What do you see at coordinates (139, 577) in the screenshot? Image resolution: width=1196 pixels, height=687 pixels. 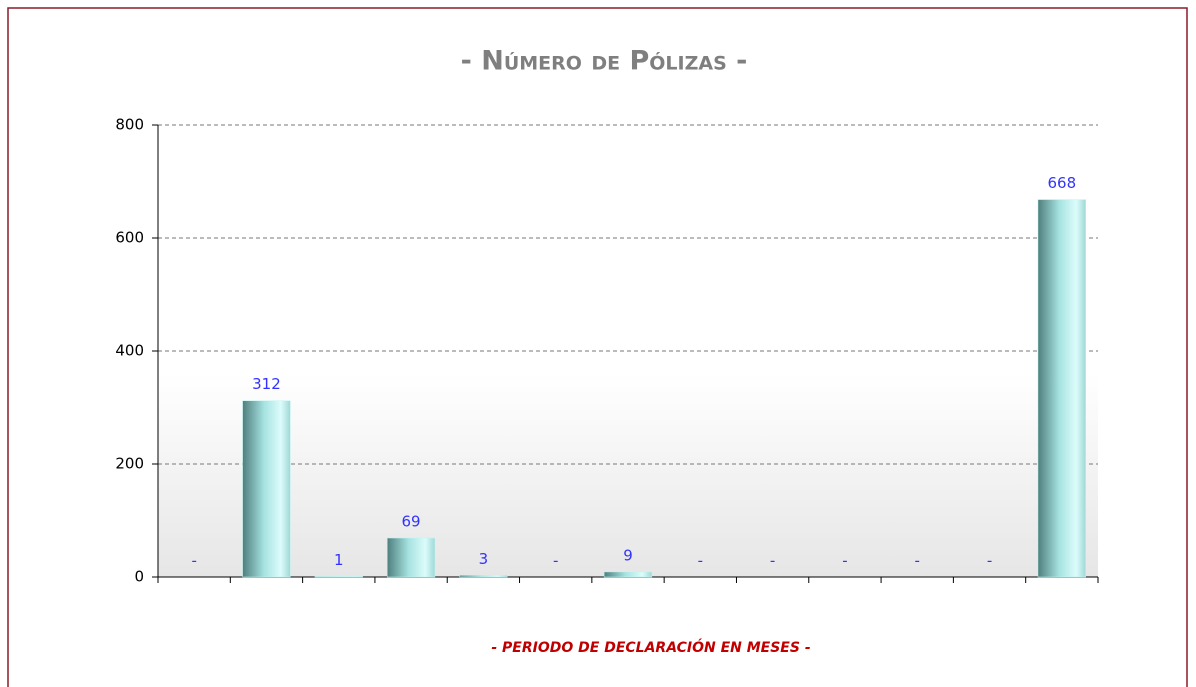 I see `y-tick-label: 0` at bounding box center [139, 577].